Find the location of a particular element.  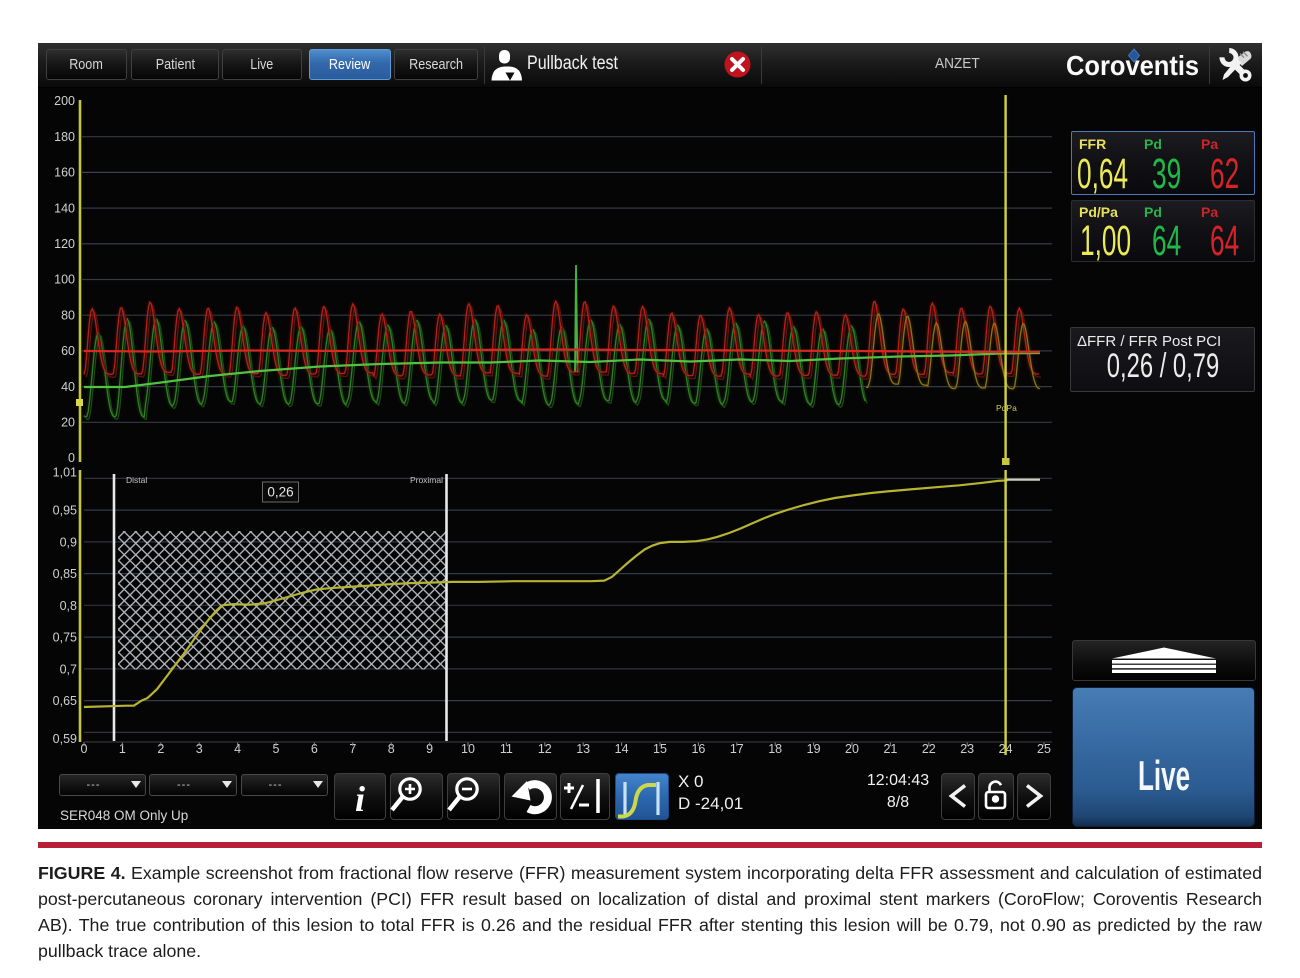

svg-text: 2 is located at coordinates (160, 749).